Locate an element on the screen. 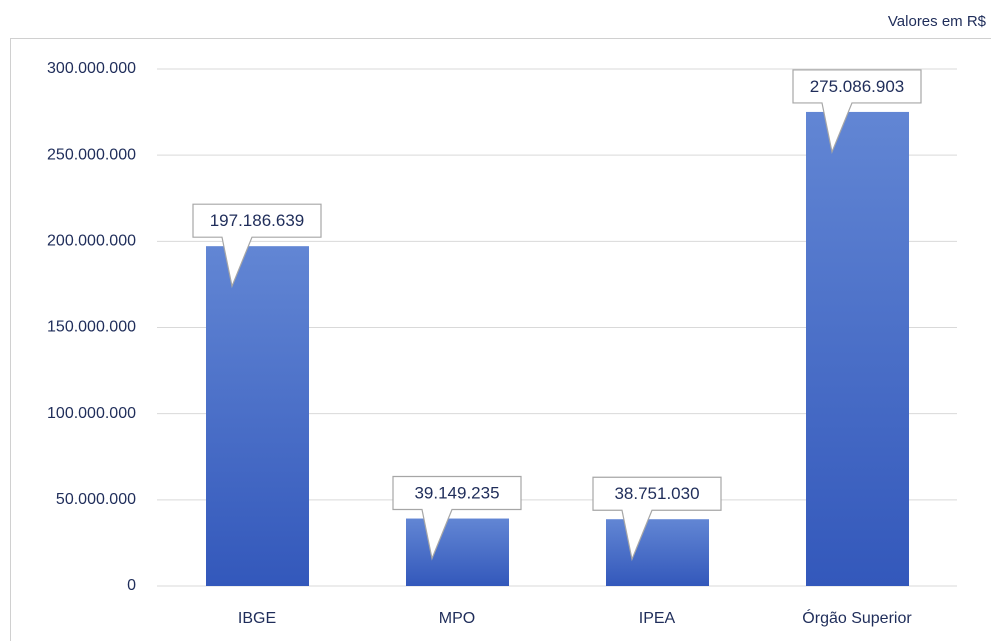 Image resolution: width=991 pixels, height=641 pixels. y-tick-label: 200.000.000 is located at coordinates (91, 241).